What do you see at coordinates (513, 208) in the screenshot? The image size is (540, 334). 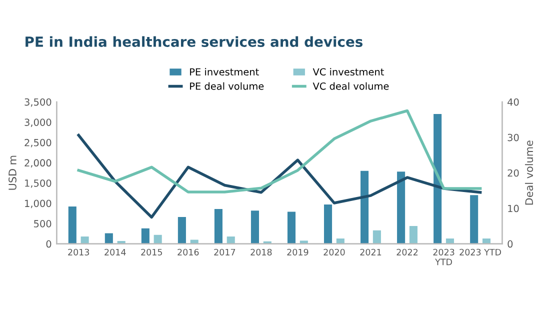 I see `y2-tick-label: 10` at bounding box center [513, 208].